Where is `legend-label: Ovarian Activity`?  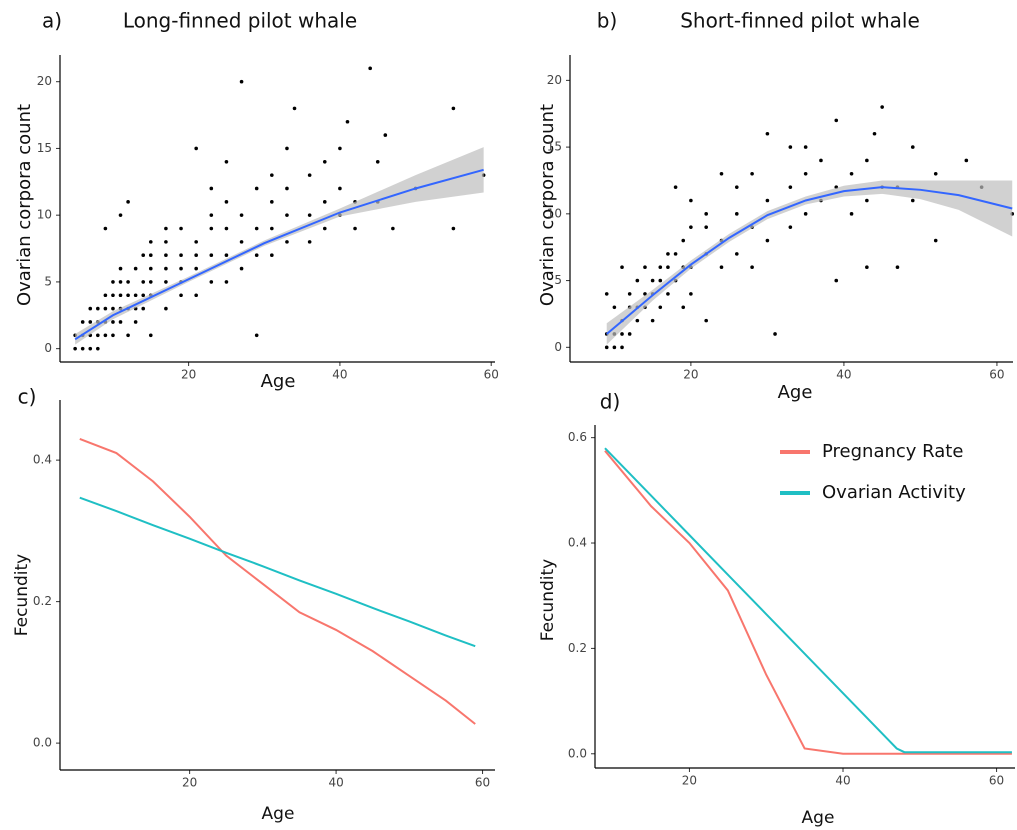 legend-label: Ovarian Activity is located at coordinates (894, 492).